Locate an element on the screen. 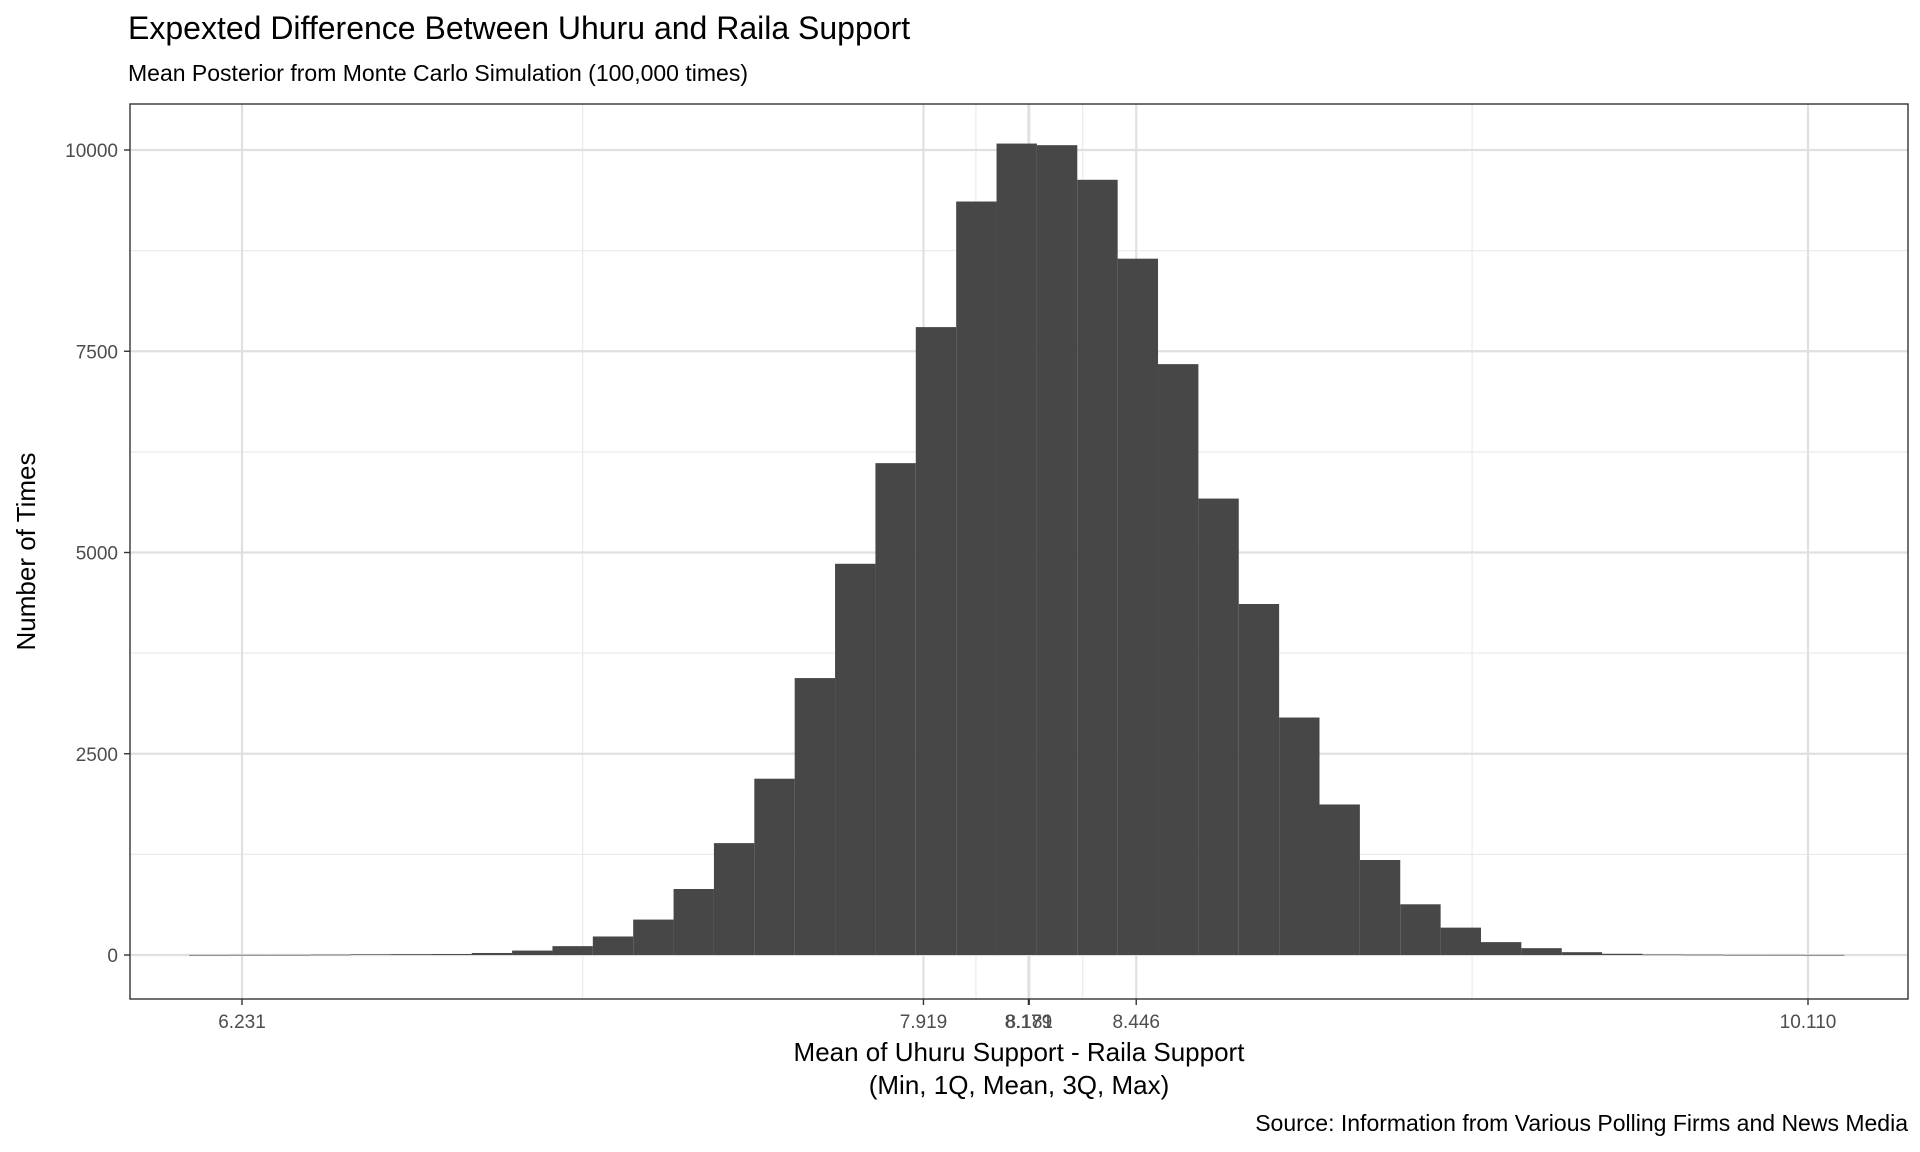 This screenshot has width=1920, height=1152. x-tick-label: 8.181 is located at coordinates (1029, 1022).